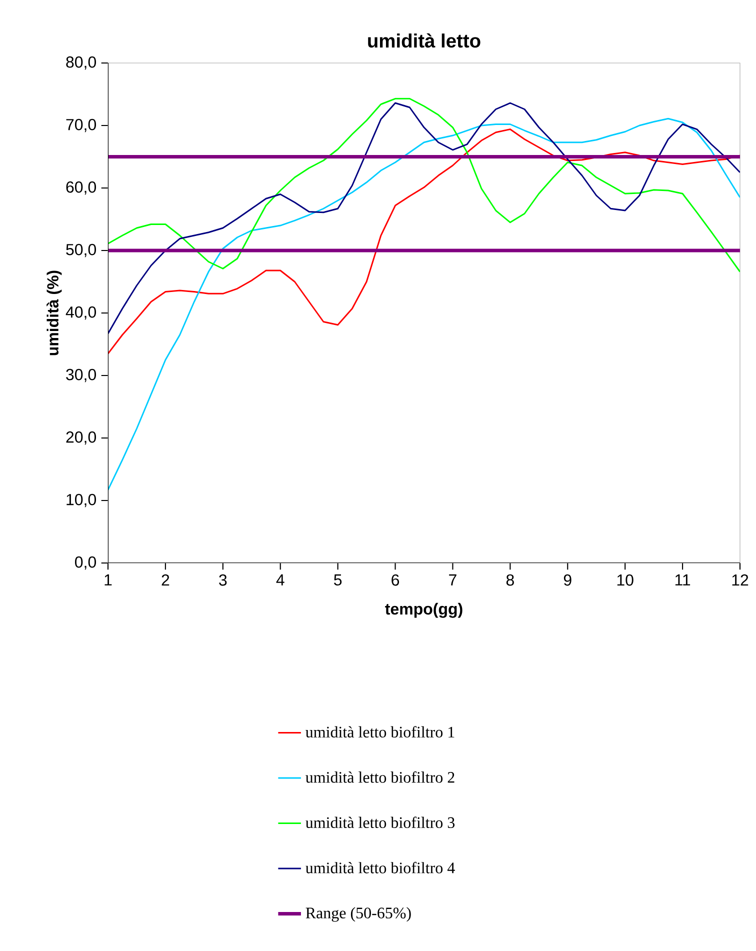 This screenshot has width=756, height=951. I want to click on legend-label: Range (50-65%), so click(358, 914).